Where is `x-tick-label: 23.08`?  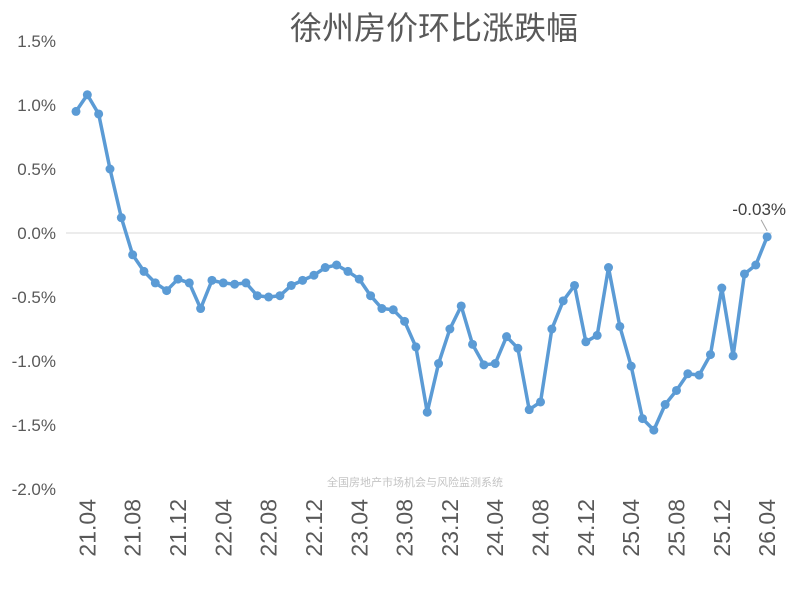 x-tick-label: 23.08 is located at coordinates (405, 528).